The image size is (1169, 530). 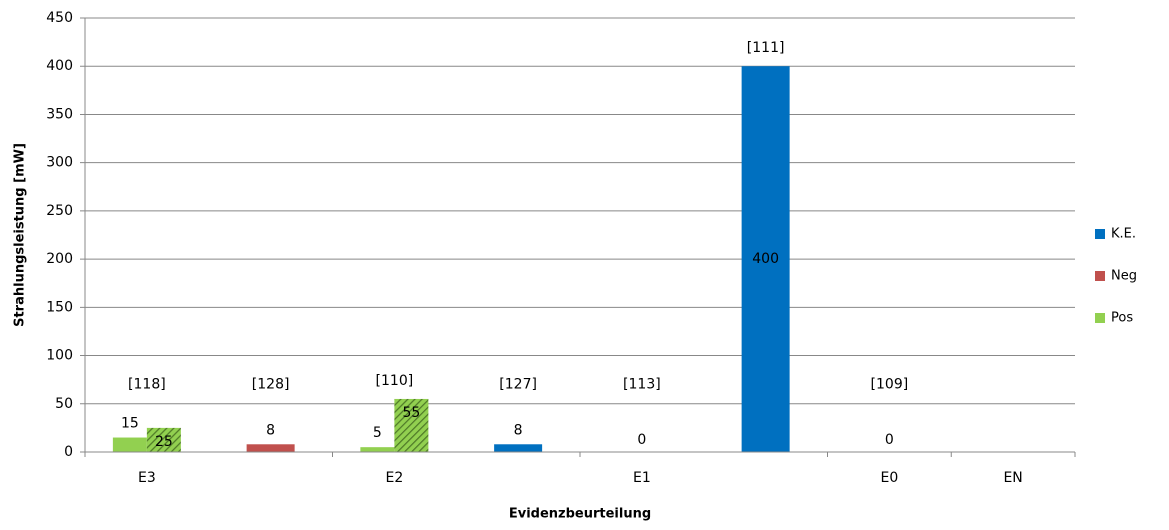 I want to click on y-tick-label: 150, so click(x=59, y=307).